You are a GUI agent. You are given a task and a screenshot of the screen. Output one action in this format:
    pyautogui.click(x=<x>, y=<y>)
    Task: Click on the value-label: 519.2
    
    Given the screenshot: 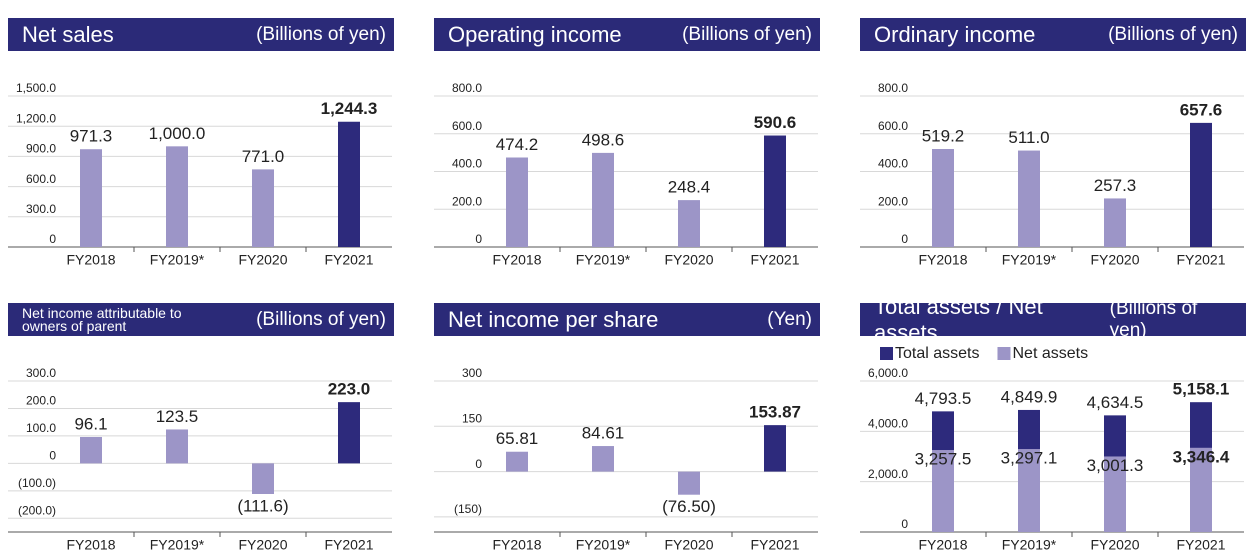 What is the action you would take?
    pyautogui.click(x=943, y=135)
    